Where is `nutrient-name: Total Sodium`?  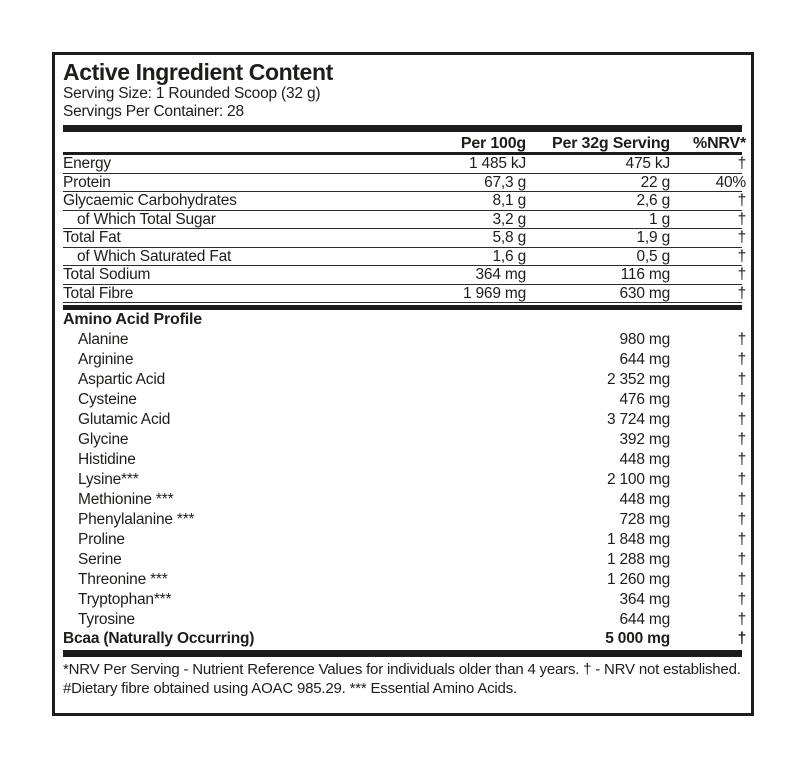
nutrient-name: Total Sodium is located at coordinates (107, 274).